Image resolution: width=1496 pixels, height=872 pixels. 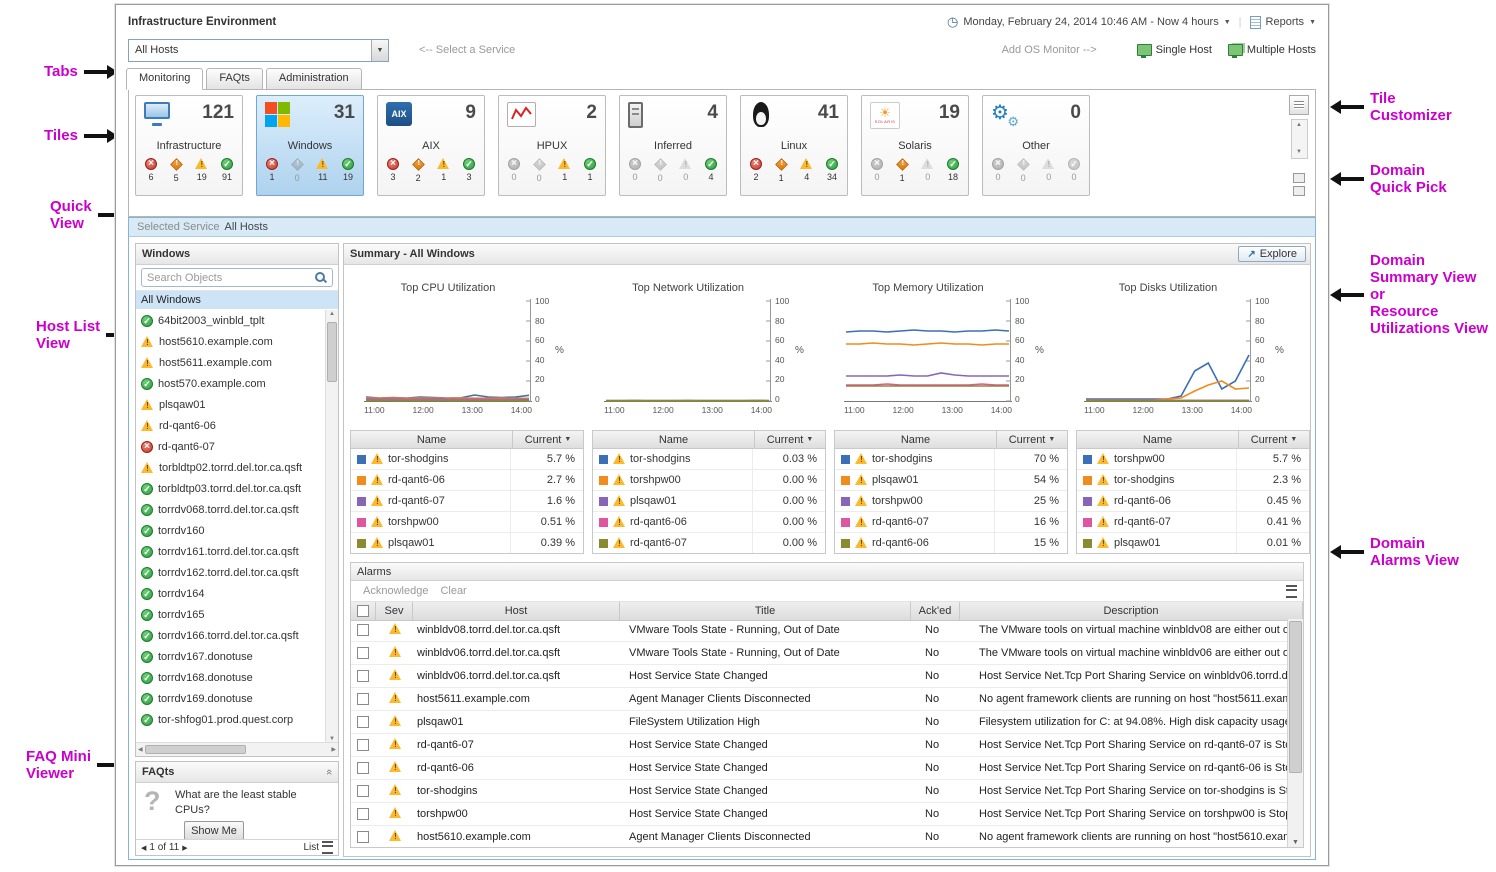 What do you see at coordinates (328, 772) in the screenshot?
I see `collapse-icon: «` at bounding box center [328, 772].